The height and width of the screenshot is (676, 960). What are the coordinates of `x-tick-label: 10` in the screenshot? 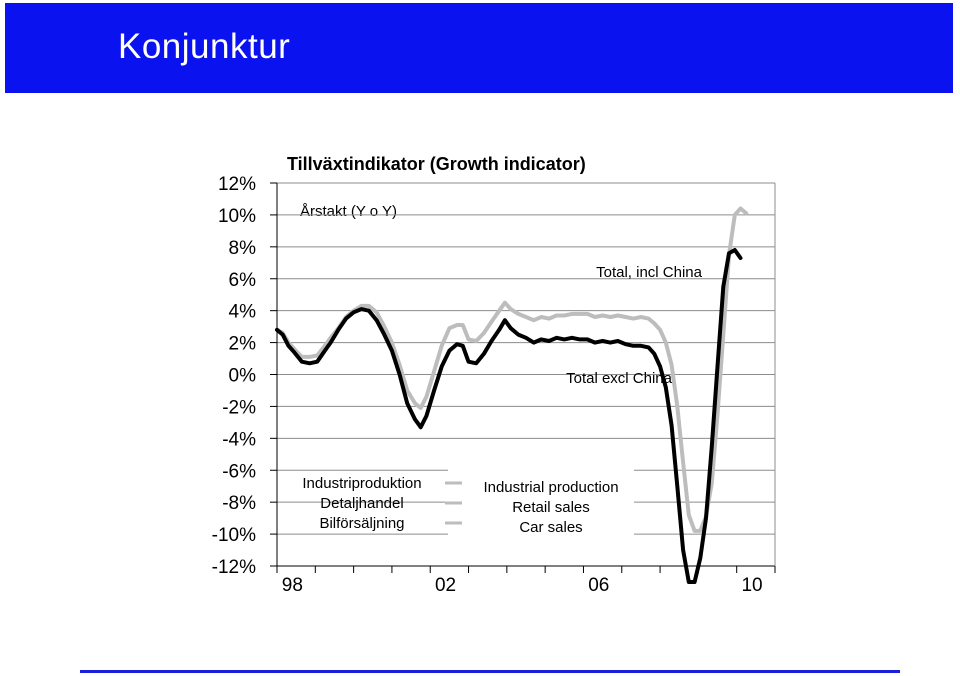 It's located at (751, 585).